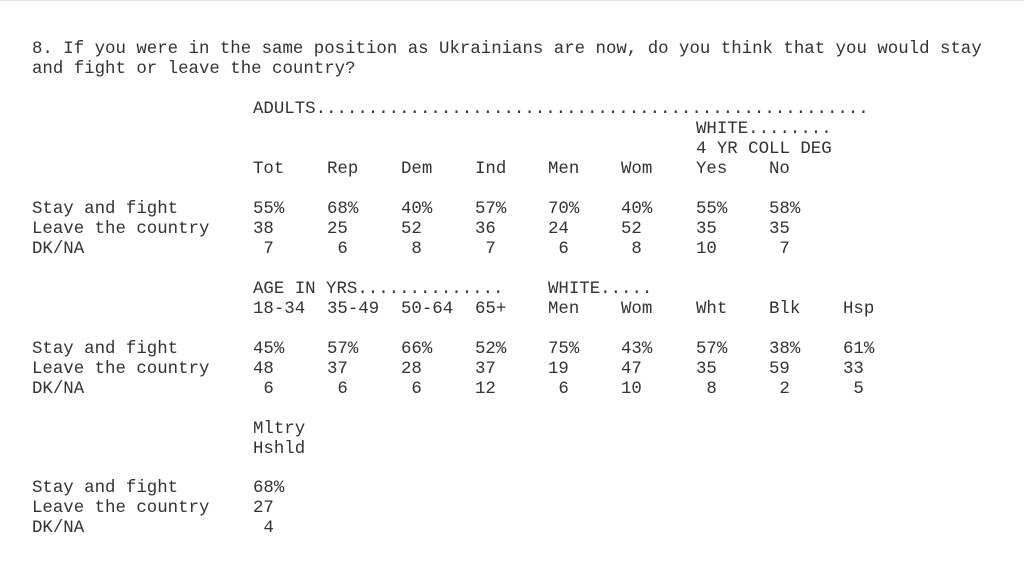 The height and width of the screenshot is (577, 1024). Describe the element at coordinates (263, 369) in the screenshot. I see `cell-value: 48` at that location.